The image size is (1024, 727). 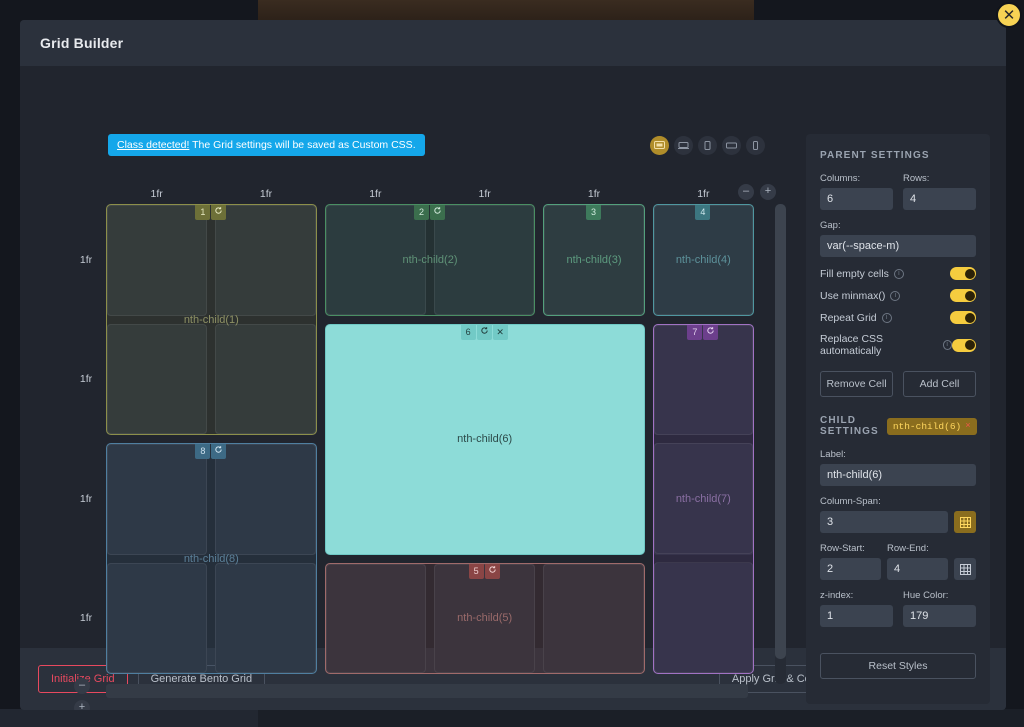 What do you see at coordinates (833, 454) in the screenshot?
I see `child-label-label: Label:` at bounding box center [833, 454].